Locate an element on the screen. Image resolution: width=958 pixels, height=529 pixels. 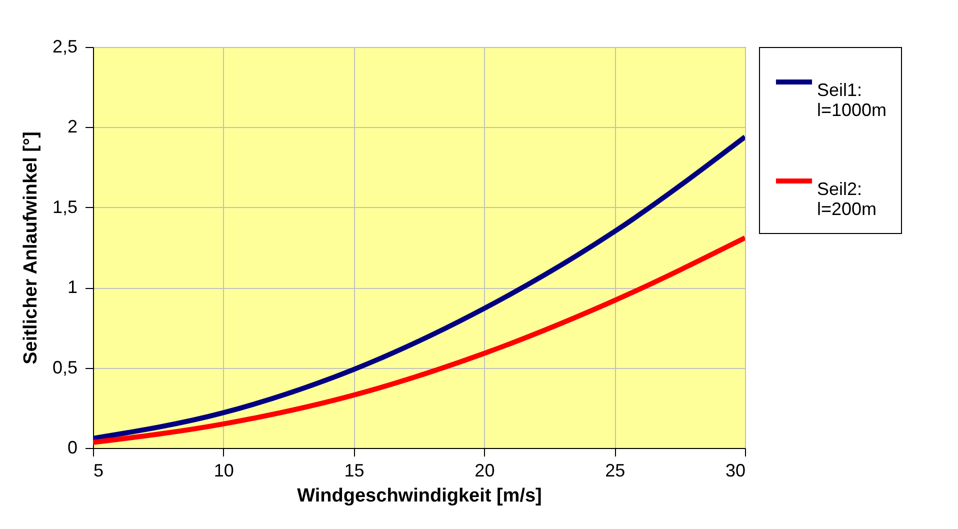
y-tick-label: 0,5 is located at coordinates (65, 367).